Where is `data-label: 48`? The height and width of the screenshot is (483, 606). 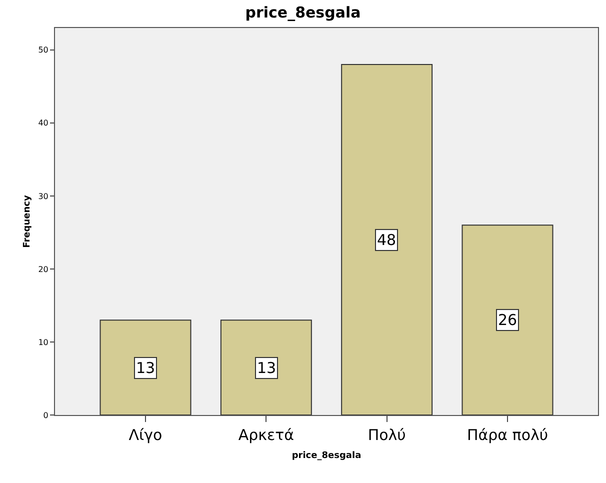 data-label: 48 is located at coordinates (386, 240).